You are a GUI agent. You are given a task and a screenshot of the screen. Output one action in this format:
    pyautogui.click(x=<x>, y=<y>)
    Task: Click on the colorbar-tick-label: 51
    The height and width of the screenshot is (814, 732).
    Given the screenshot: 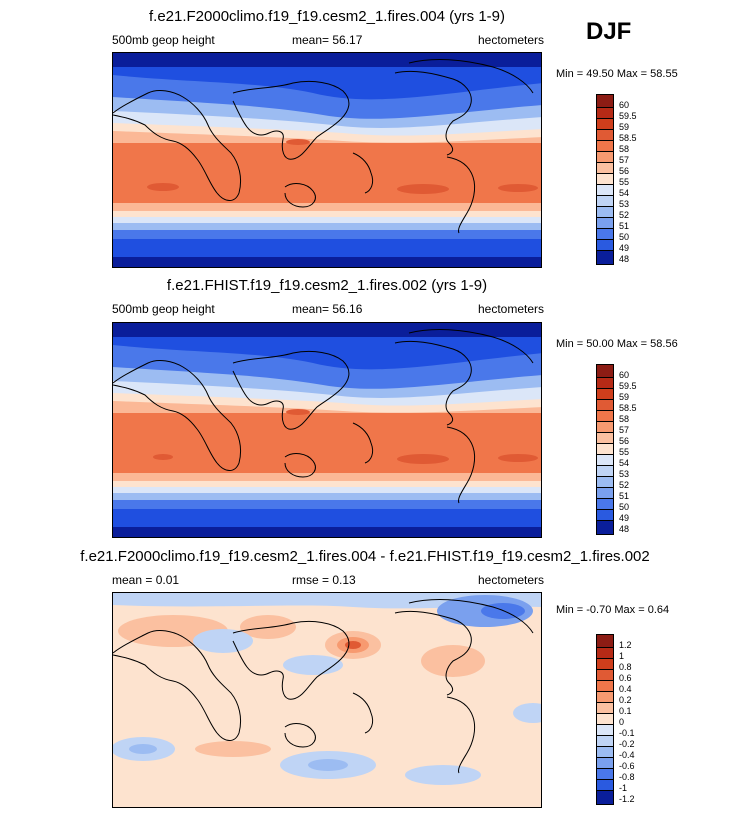 What is the action you would take?
    pyautogui.click(x=624, y=226)
    